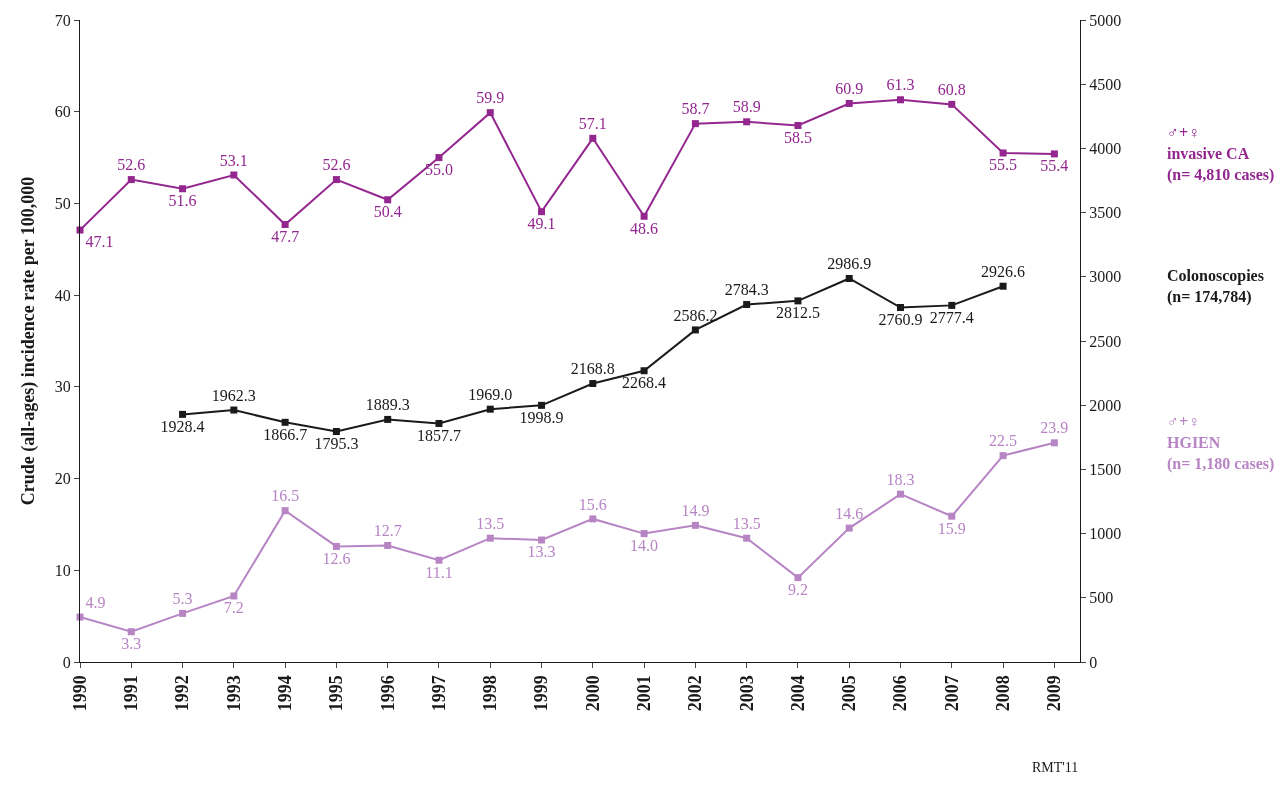 This screenshot has width=1280, height=812. Describe the element at coordinates (131, 165) in the screenshot. I see `data-label: 52.6` at that location.